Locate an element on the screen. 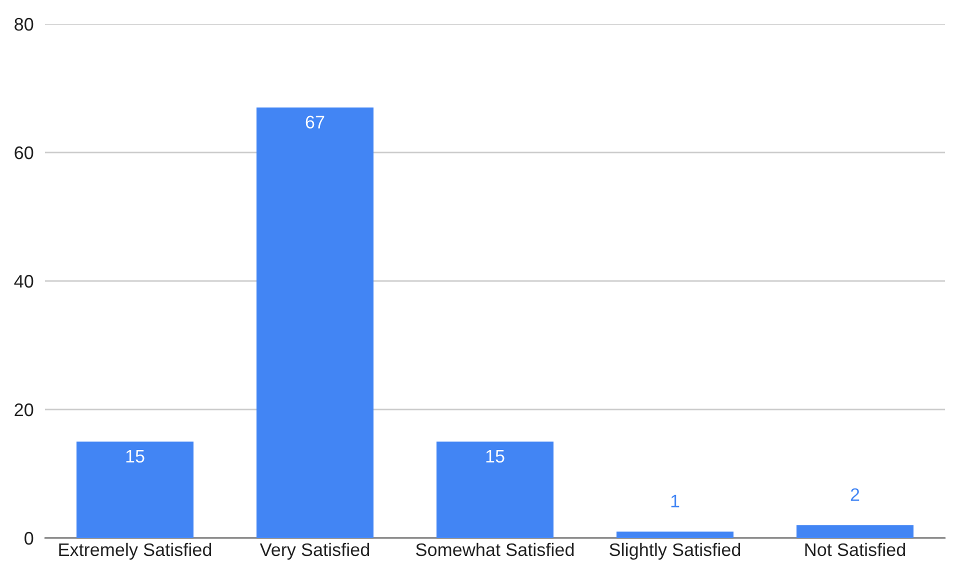 The image size is (965, 588). x-tick-label: Slightly Satisfied is located at coordinates (675, 551).